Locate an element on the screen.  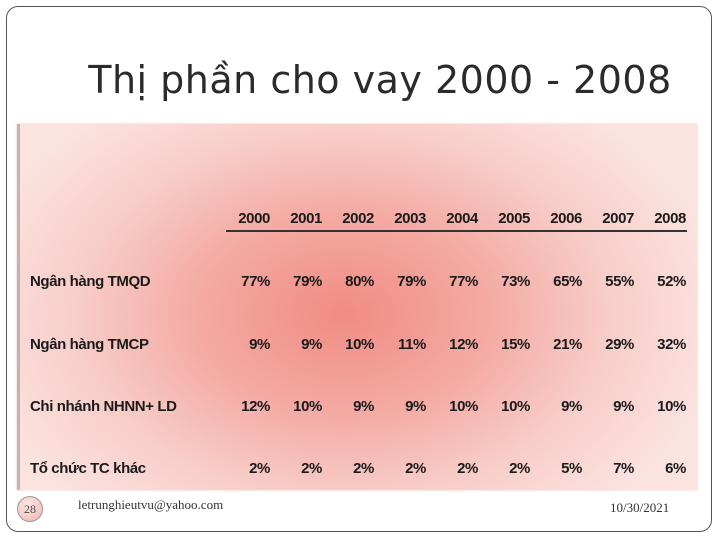
row-label: Tổ chức TC khác is located at coordinates (88, 468).